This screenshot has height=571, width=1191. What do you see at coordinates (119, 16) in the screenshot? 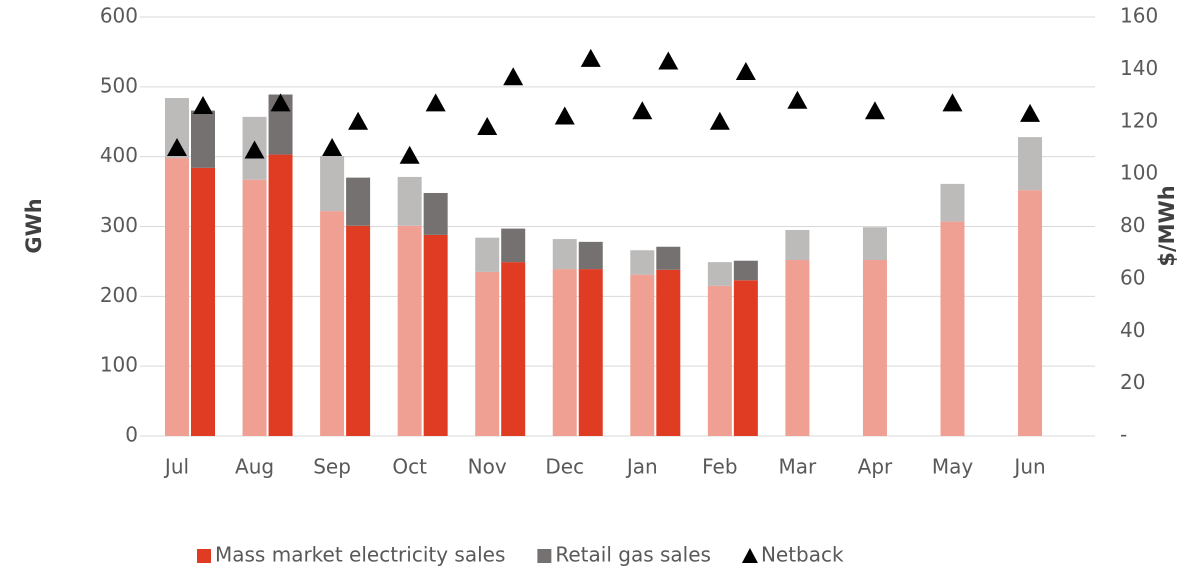
I see `y-tick-label: 600` at bounding box center [119, 16].